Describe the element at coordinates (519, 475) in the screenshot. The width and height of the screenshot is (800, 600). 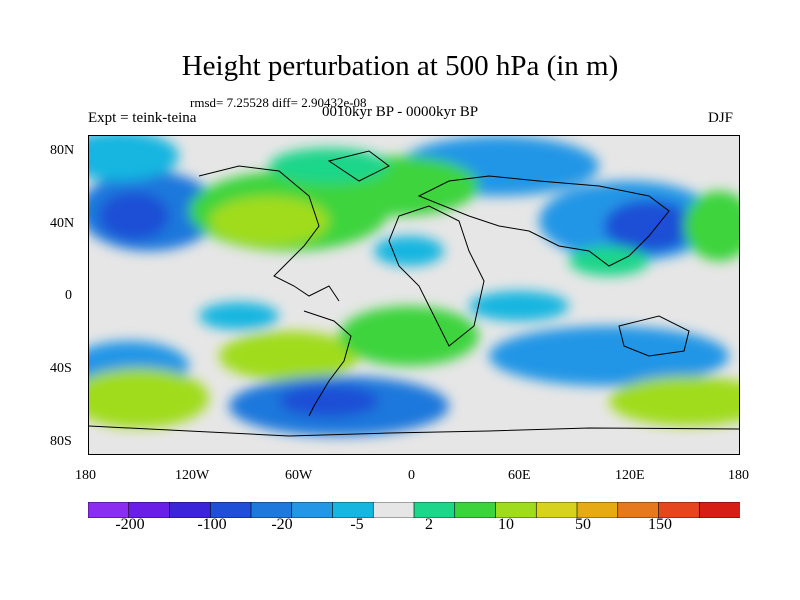
I see `lon-tick-60e: 60E` at that location.